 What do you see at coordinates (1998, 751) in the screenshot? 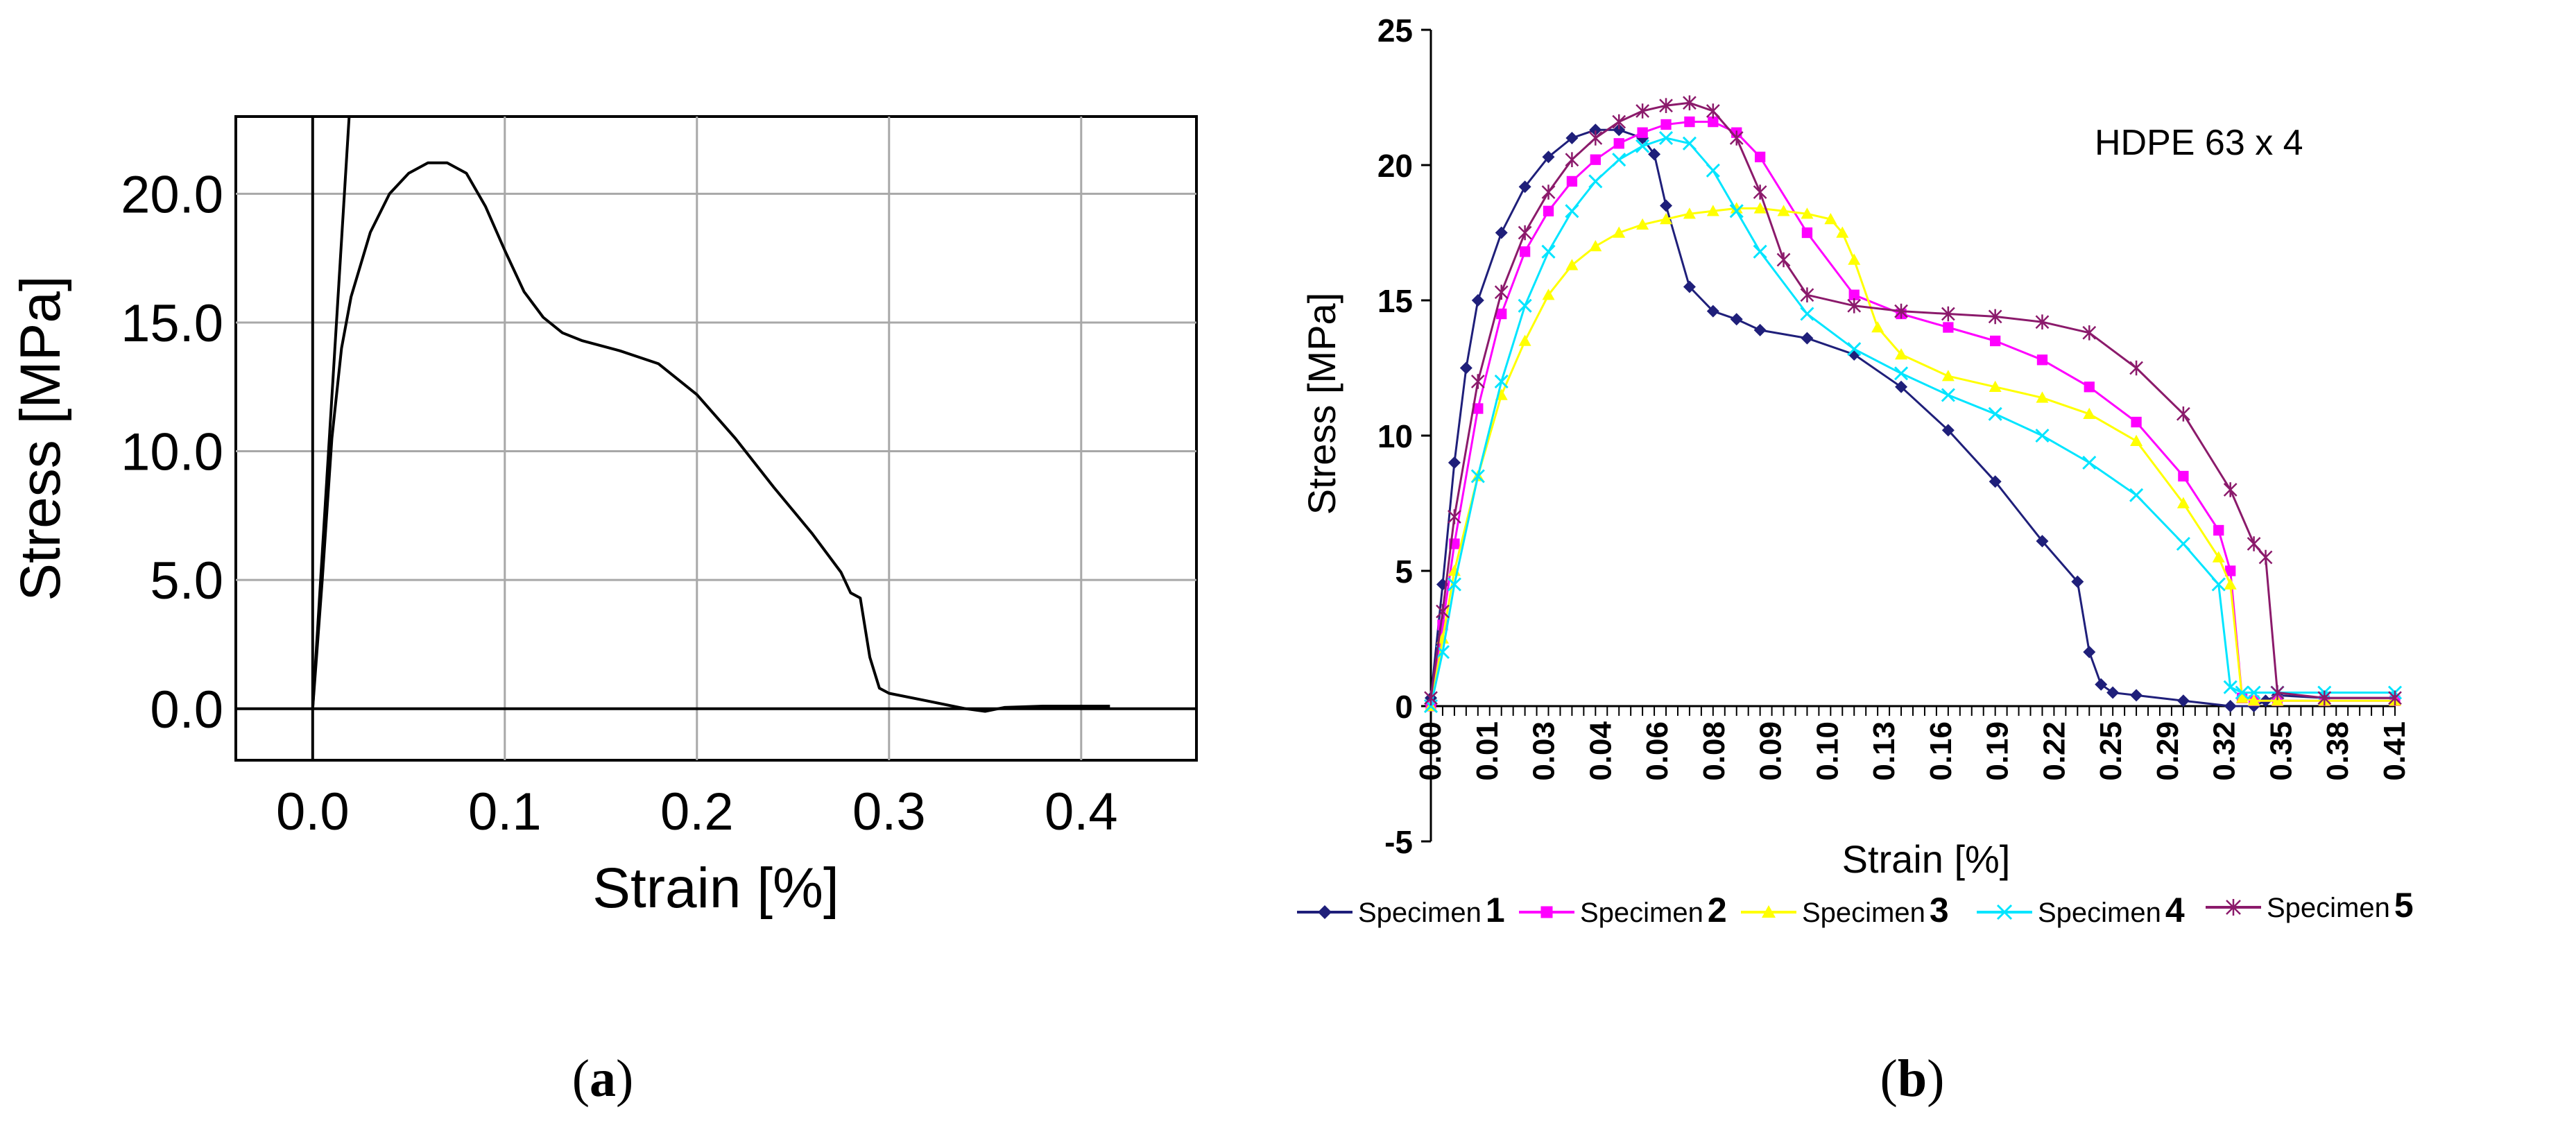
I see `chart-b-x-tick-label: 0.19` at bounding box center [1998, 751].